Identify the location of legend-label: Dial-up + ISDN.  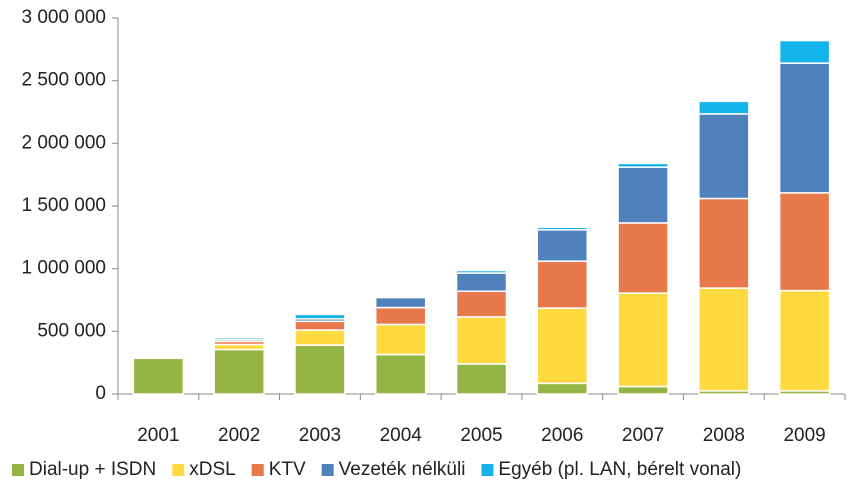
(92, 469).